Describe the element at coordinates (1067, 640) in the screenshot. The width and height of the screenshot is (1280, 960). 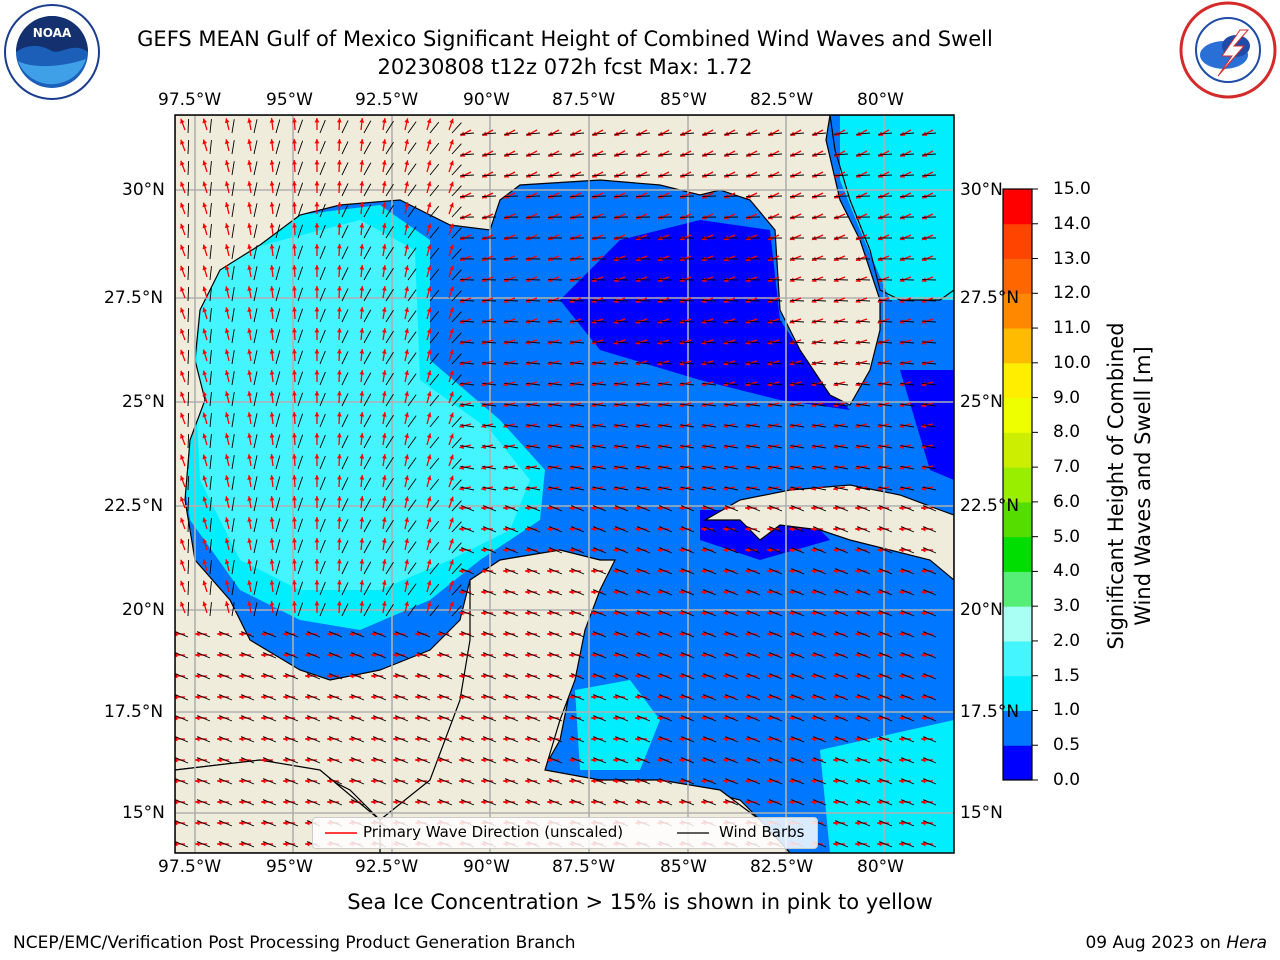
I see `colorbar-tick-label: 2.0` at that location.